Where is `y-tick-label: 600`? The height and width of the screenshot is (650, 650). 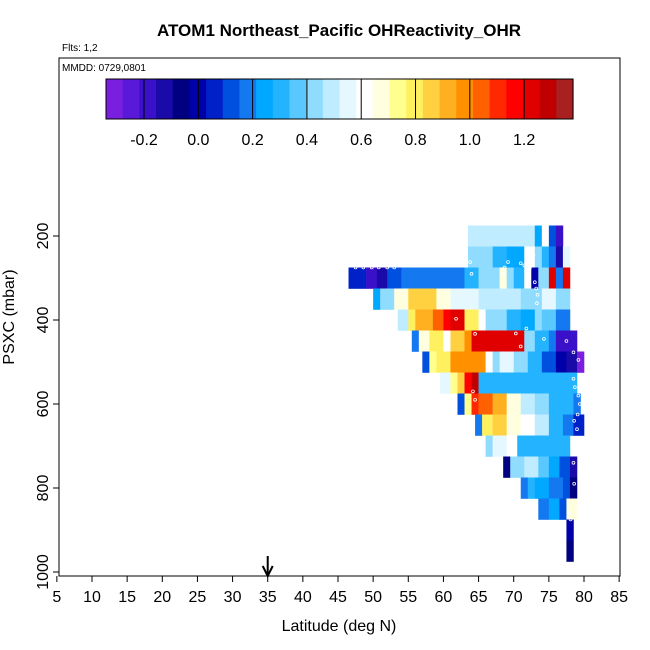 y-tick-label: 600 is located at coordinates (43, 404).